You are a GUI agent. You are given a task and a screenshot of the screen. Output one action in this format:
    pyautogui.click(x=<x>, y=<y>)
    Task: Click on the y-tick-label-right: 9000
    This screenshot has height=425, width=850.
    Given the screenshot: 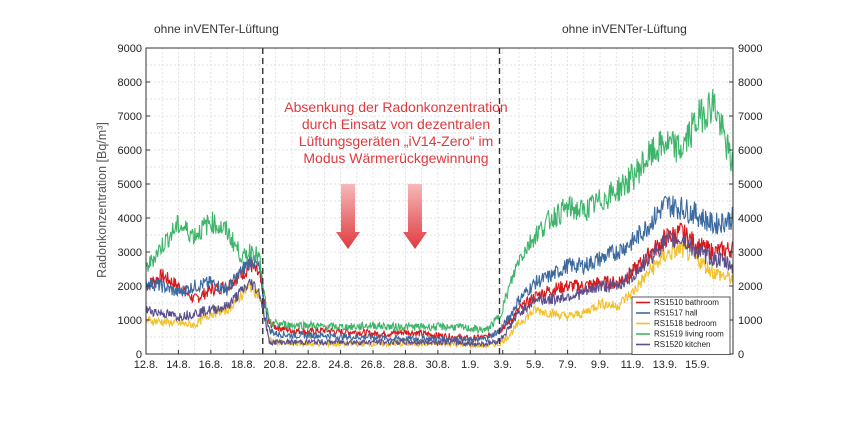 What is the action you would take?
    pyautogui.click(x=750, y=49)
    